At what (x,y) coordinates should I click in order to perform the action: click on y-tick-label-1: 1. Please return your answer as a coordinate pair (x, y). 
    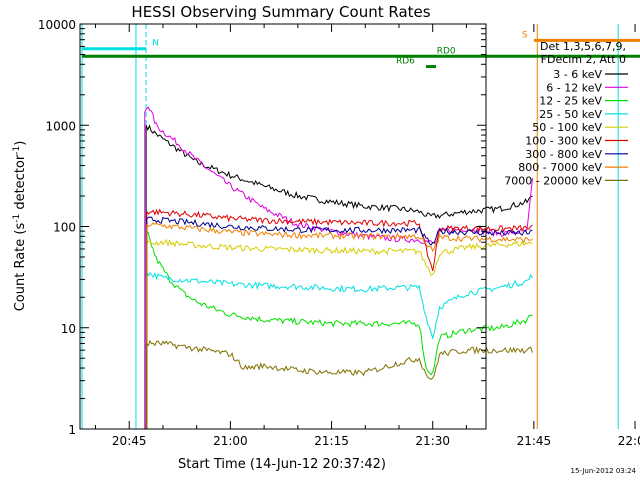
    Looking at the image, I should click on (72, 430).